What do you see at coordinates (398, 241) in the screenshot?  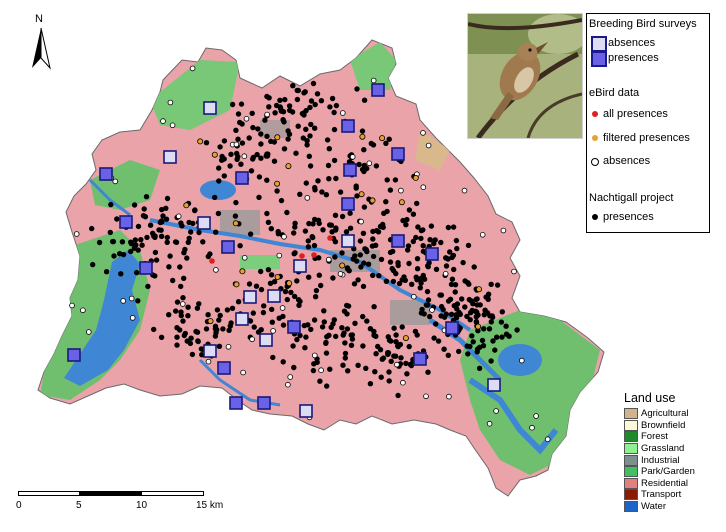 I see `breeding-presence-square` at bounding box center [398, 241].